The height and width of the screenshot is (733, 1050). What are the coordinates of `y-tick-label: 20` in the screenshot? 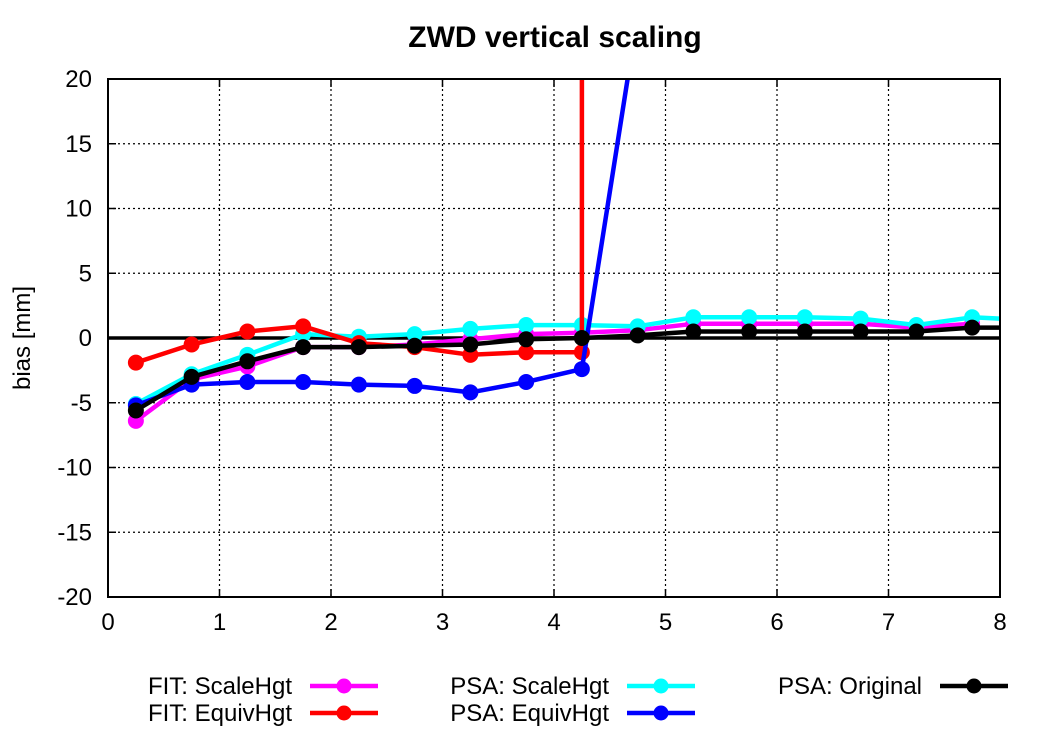 It's located at (78, 79).